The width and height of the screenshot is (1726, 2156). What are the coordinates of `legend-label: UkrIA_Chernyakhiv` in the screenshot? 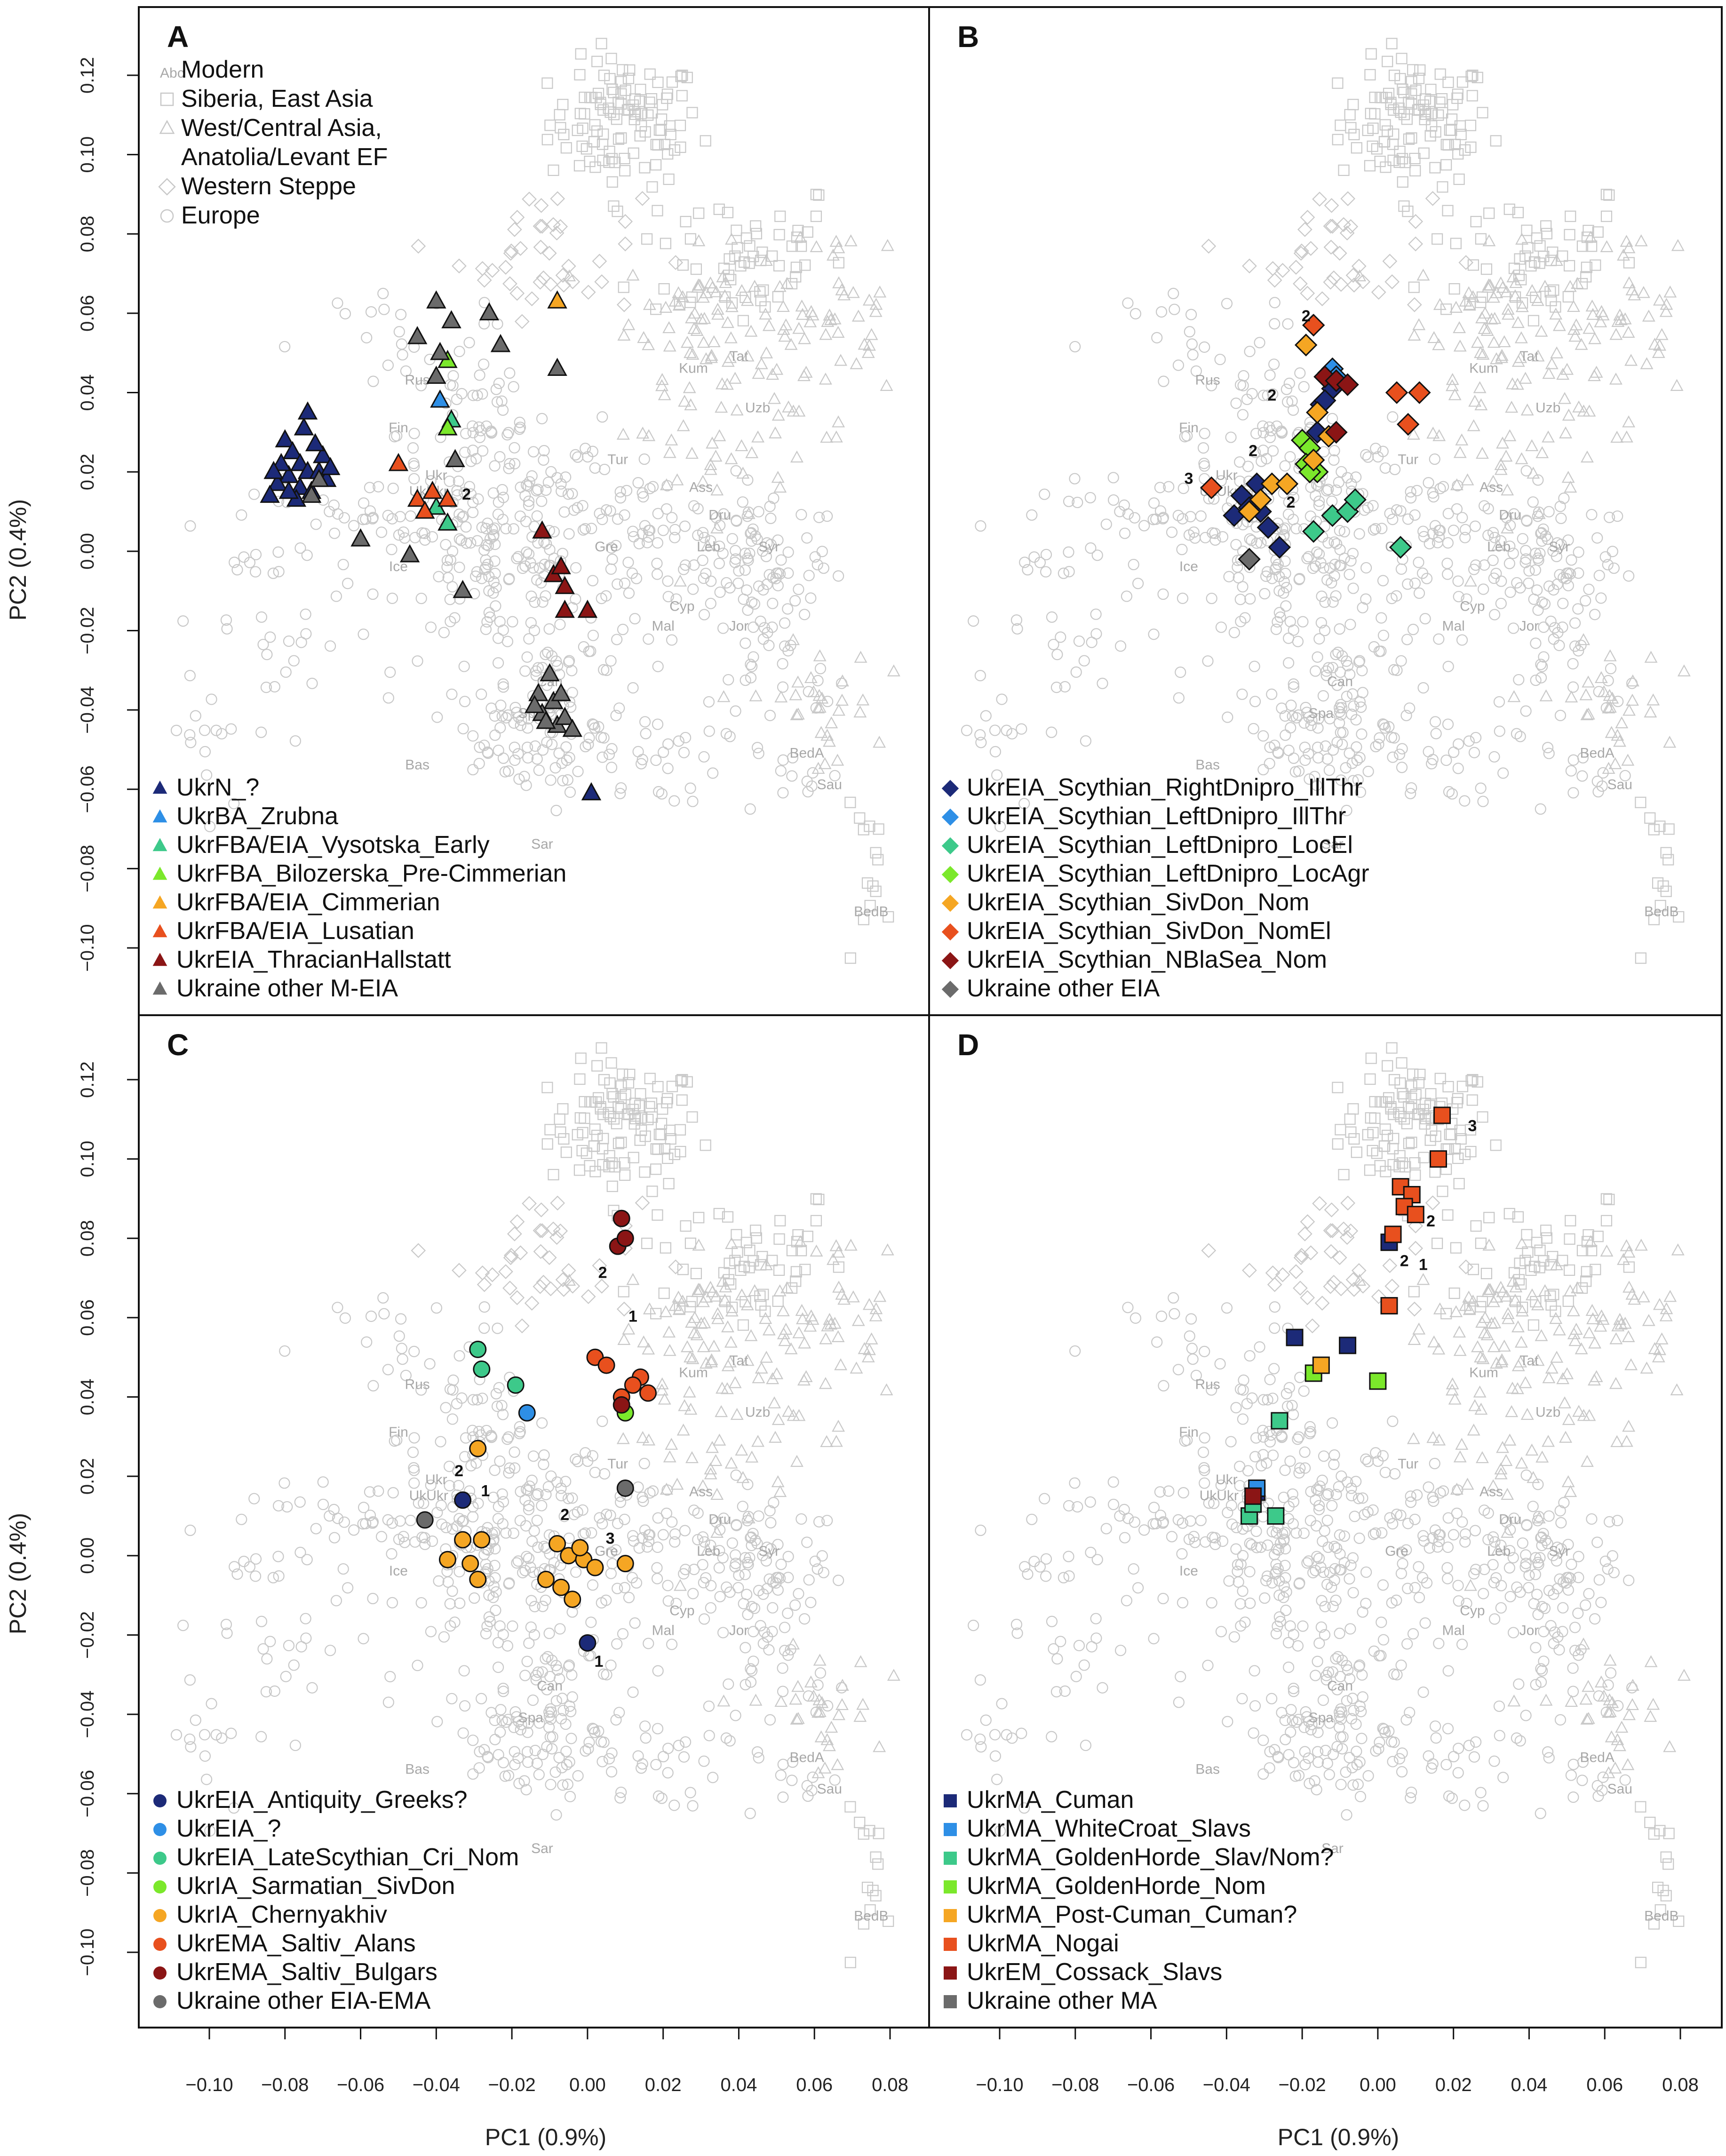 It's located at (281, 1915).